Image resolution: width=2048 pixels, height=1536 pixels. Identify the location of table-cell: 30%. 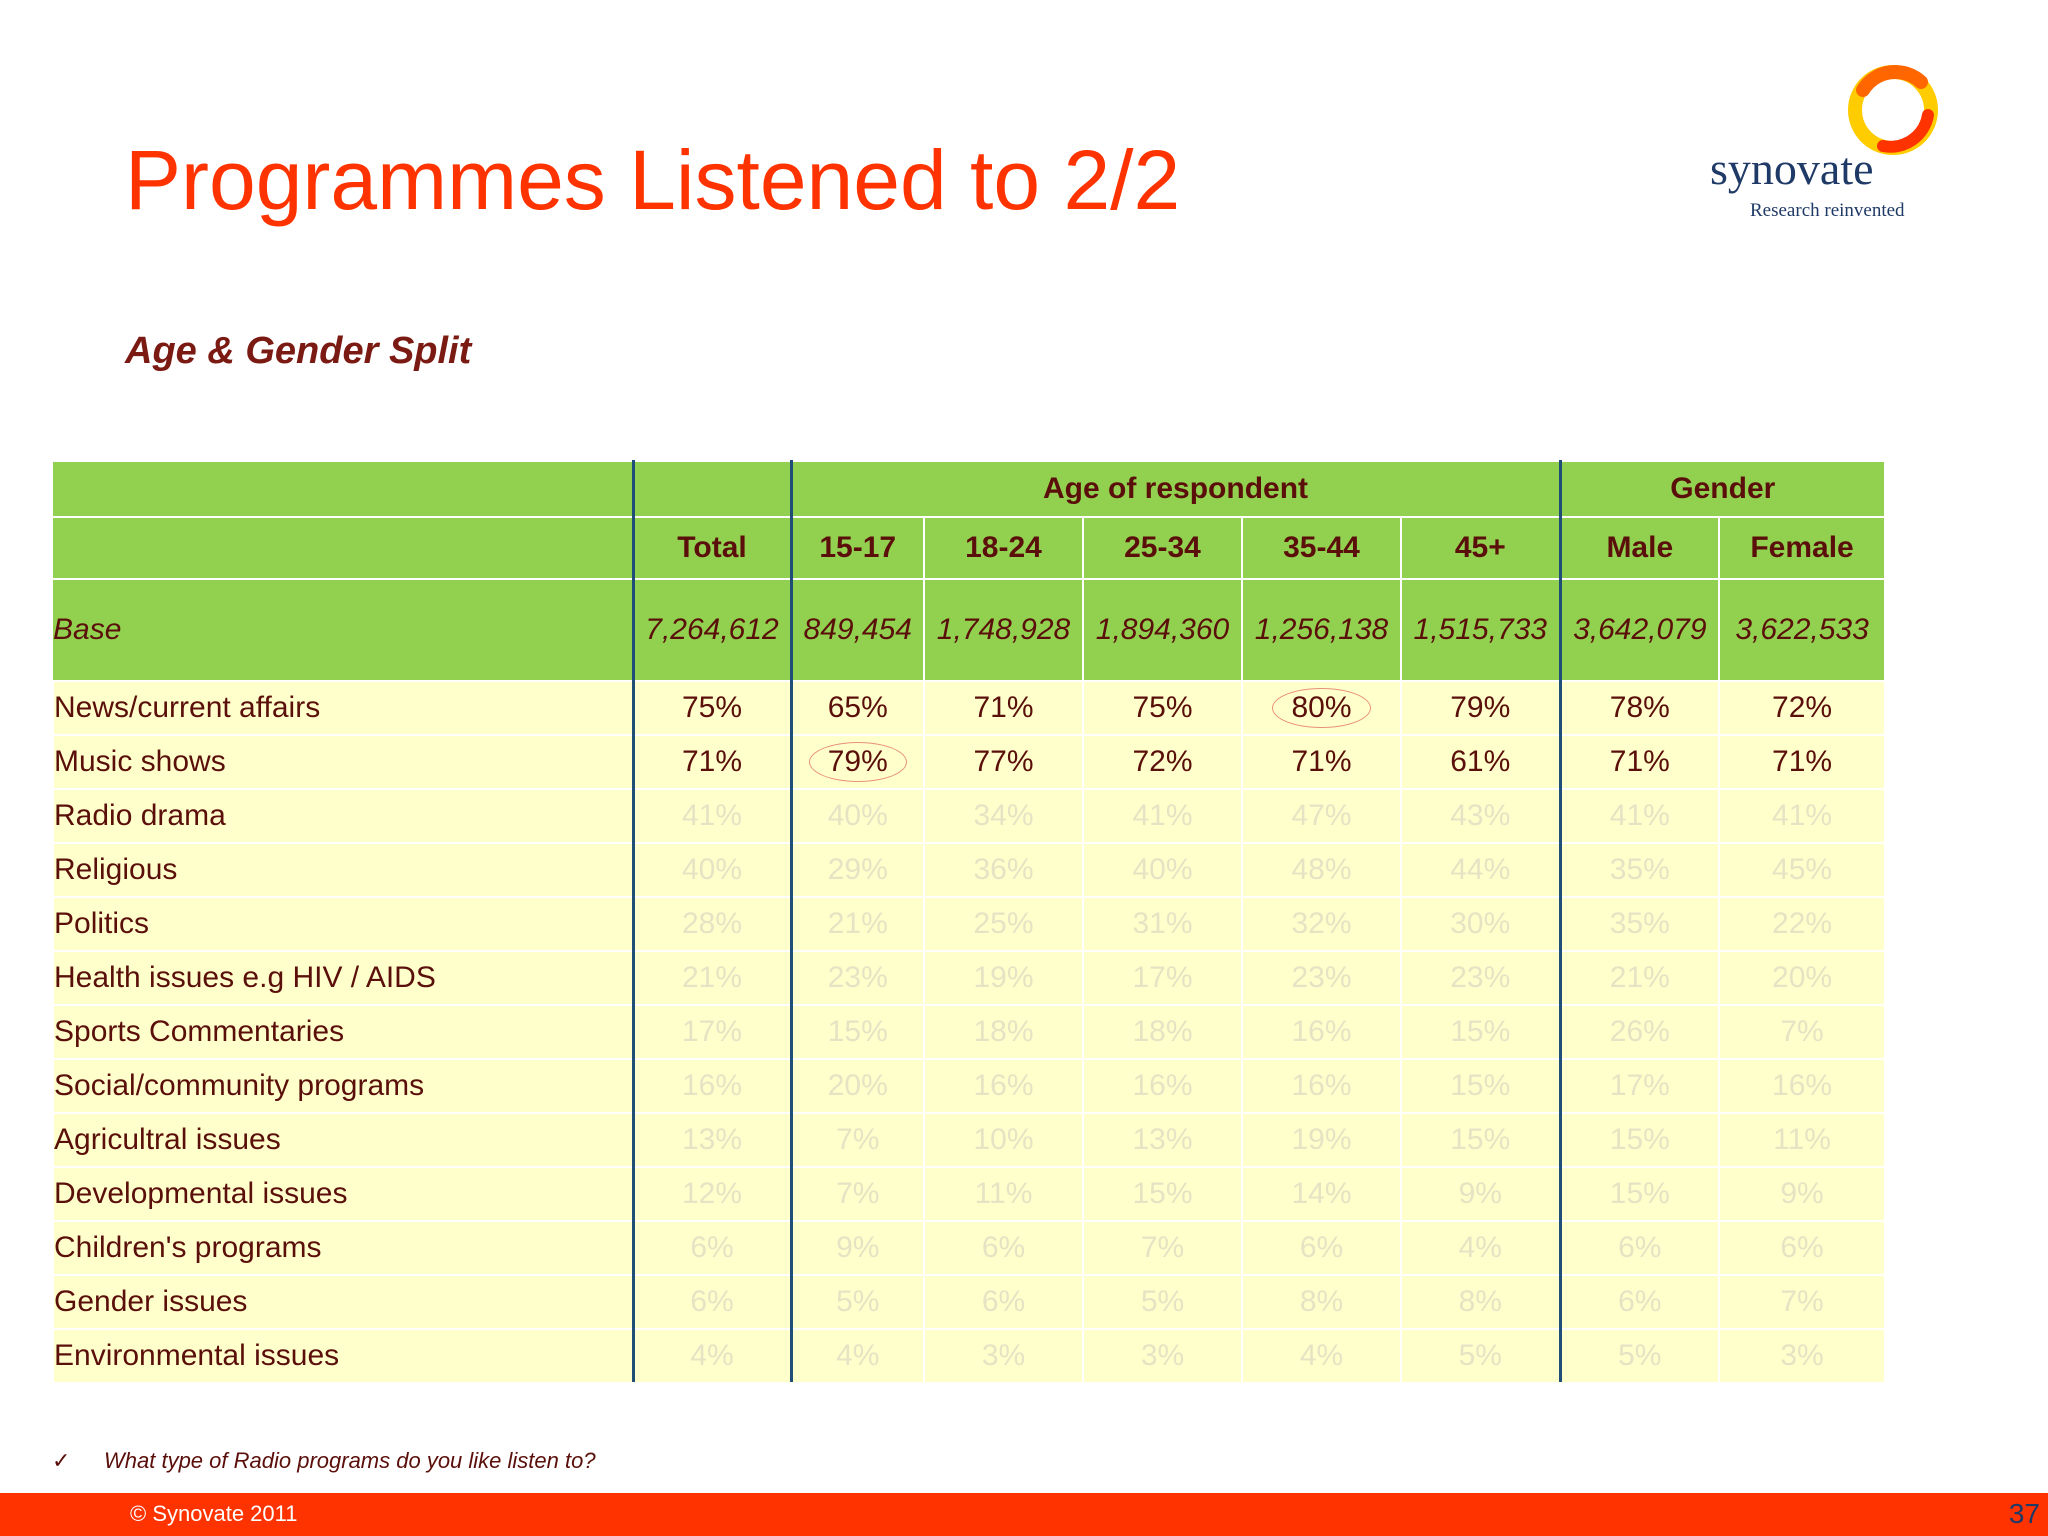
(1480, 923).